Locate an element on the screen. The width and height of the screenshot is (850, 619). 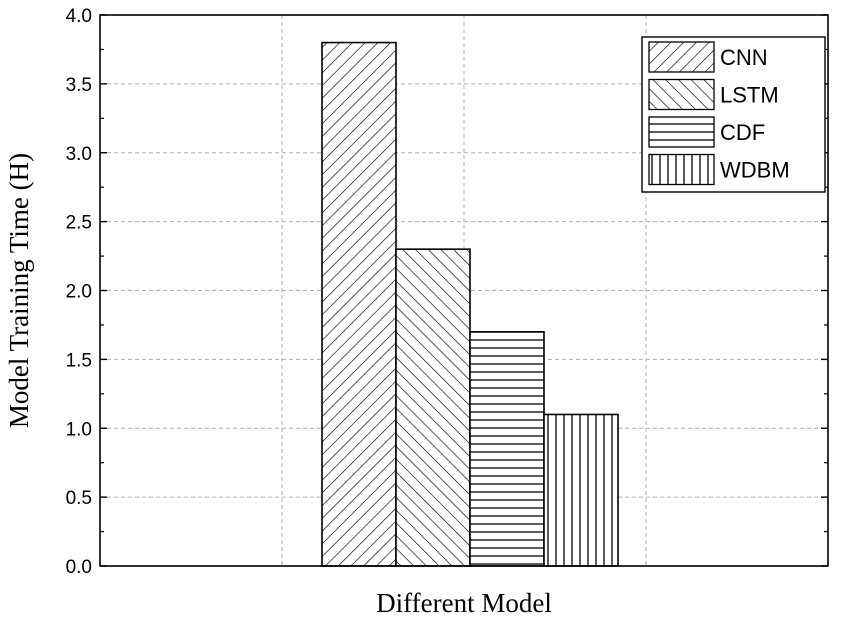
legend-label-cdf: CDF is located at coordinates (742, 132).